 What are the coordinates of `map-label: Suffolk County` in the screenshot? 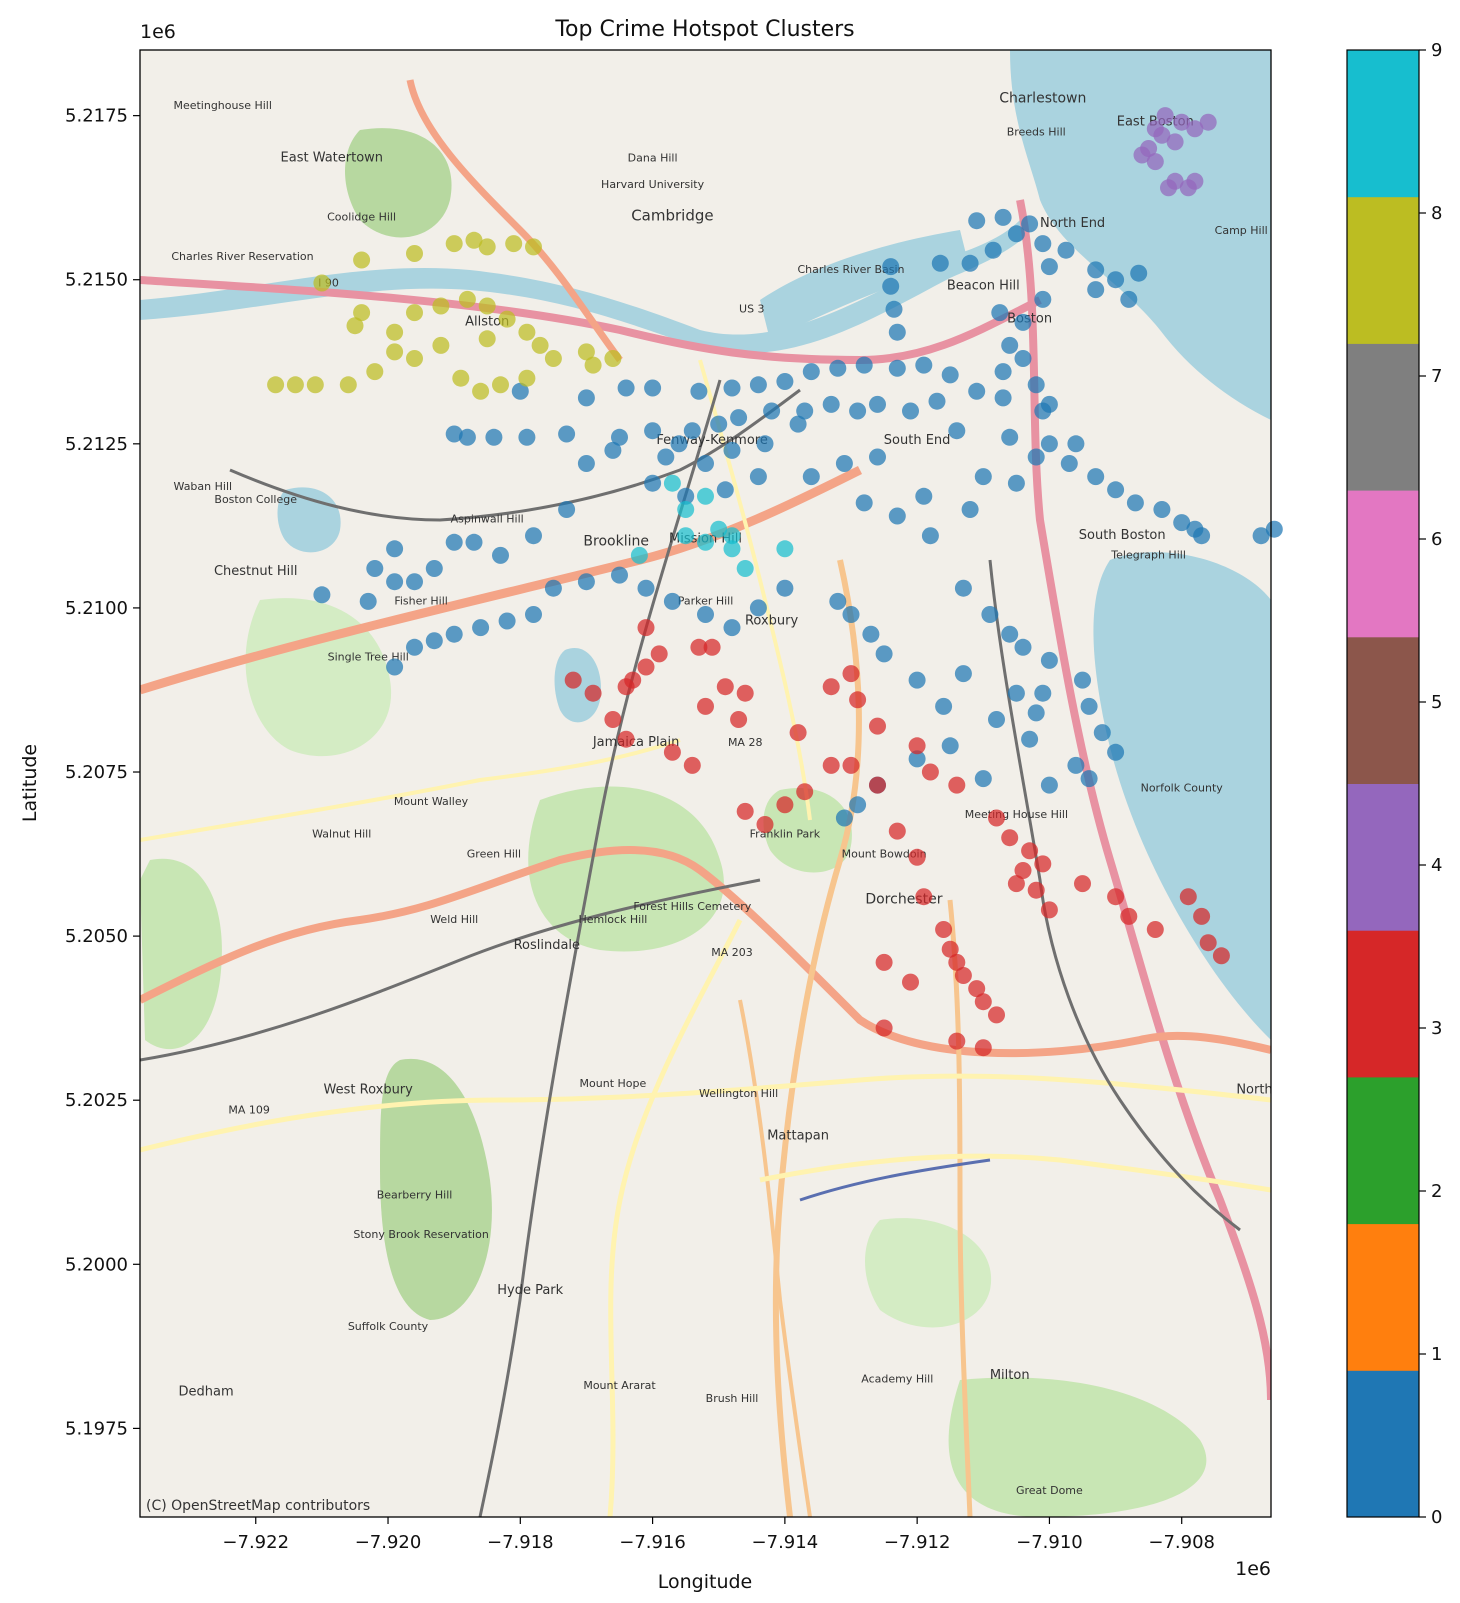 It's located at (388, 1326).